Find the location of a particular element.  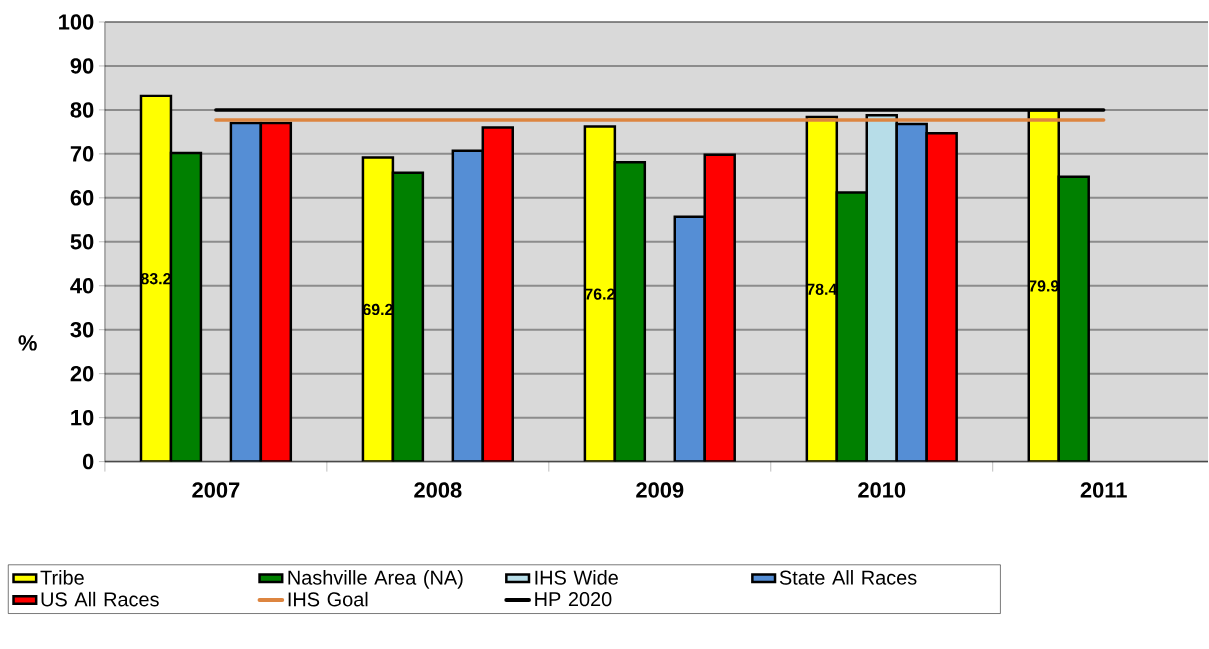

x-tick-label: 2010 is located at coordinates (882, 490).